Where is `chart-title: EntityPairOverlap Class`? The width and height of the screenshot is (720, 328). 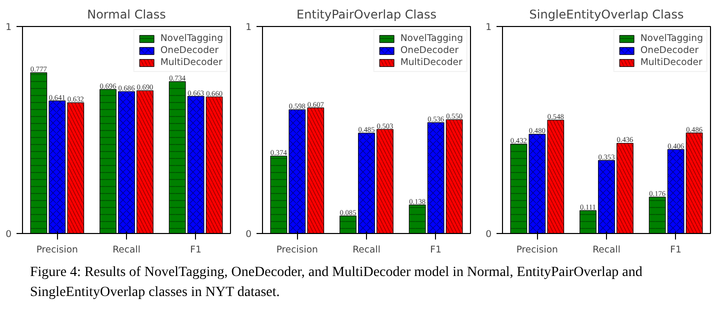
chart-title: EntityPairOverlap Class is located at coordinates (366, 15).